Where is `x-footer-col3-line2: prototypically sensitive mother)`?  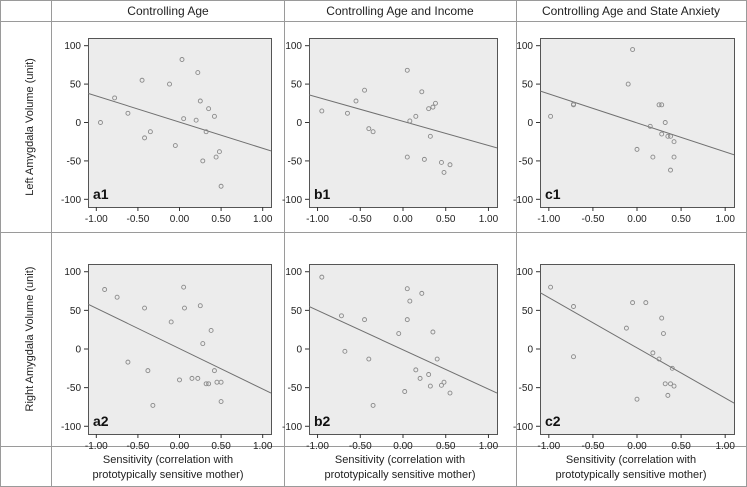
x-footer-col3-line2: prototypically sensitive mother) is located at coordinates (630, 475).